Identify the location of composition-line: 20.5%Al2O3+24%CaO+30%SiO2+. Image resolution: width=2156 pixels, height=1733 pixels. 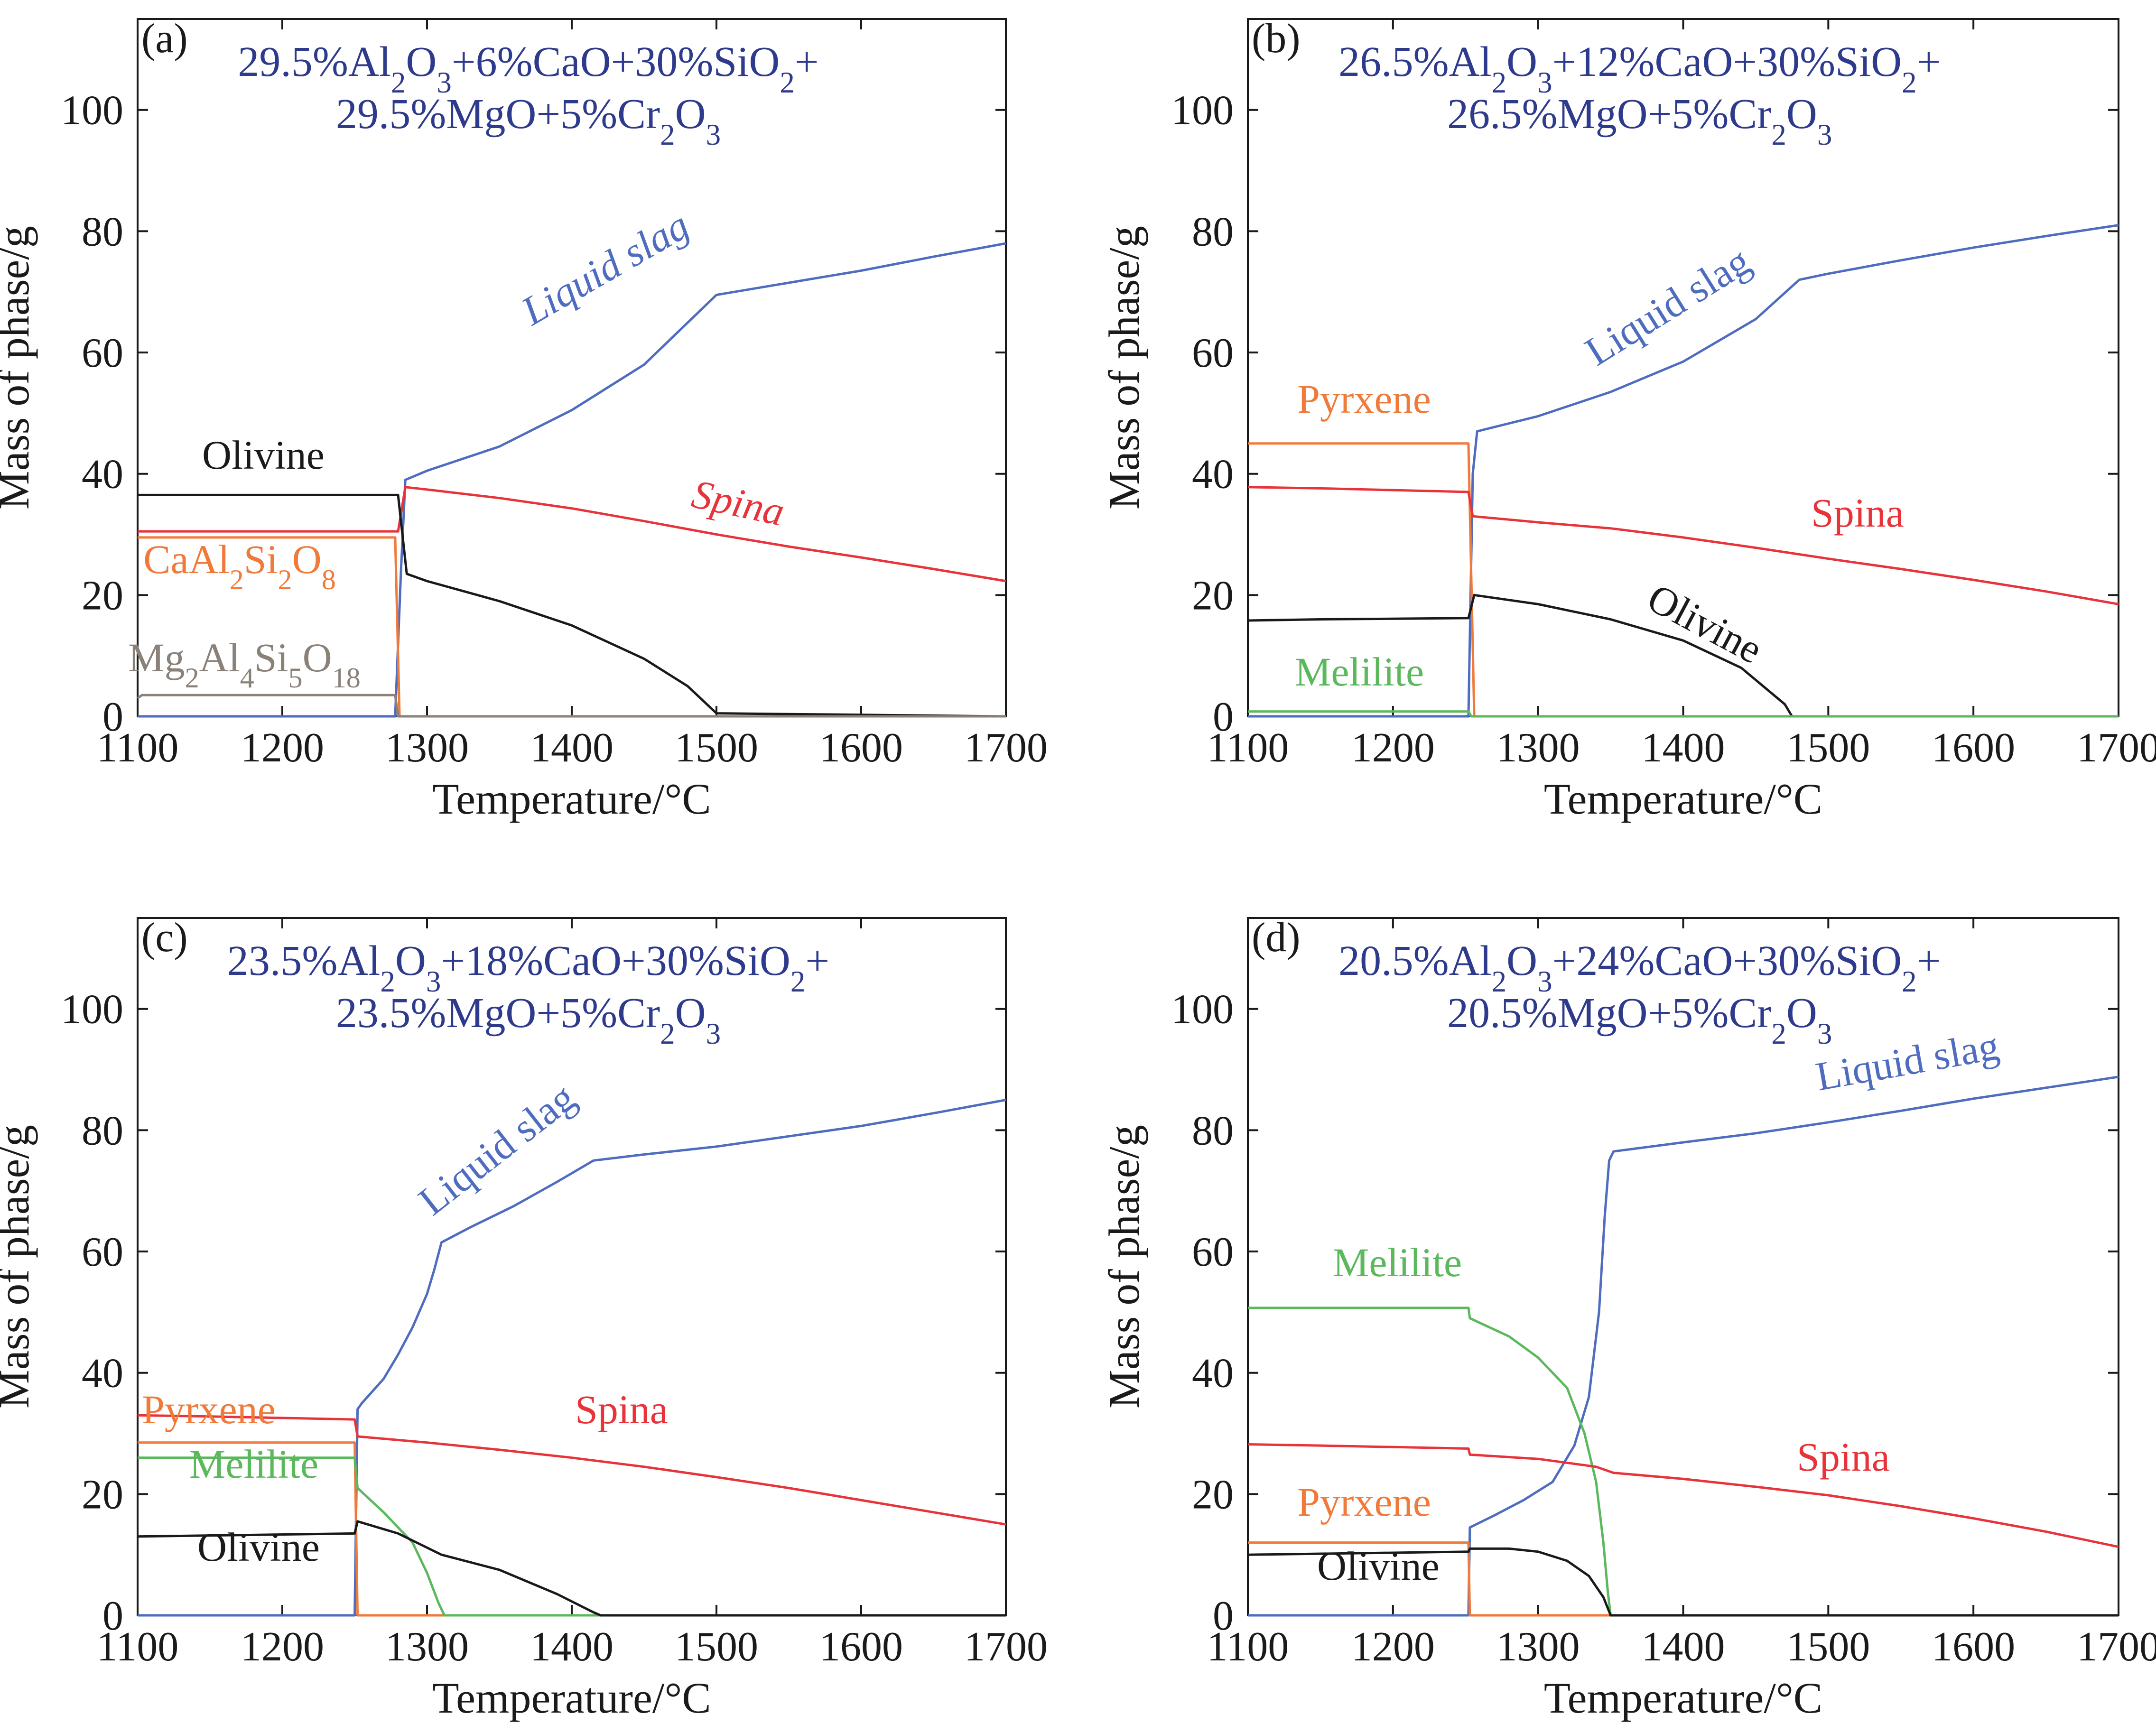
(1639, 967).